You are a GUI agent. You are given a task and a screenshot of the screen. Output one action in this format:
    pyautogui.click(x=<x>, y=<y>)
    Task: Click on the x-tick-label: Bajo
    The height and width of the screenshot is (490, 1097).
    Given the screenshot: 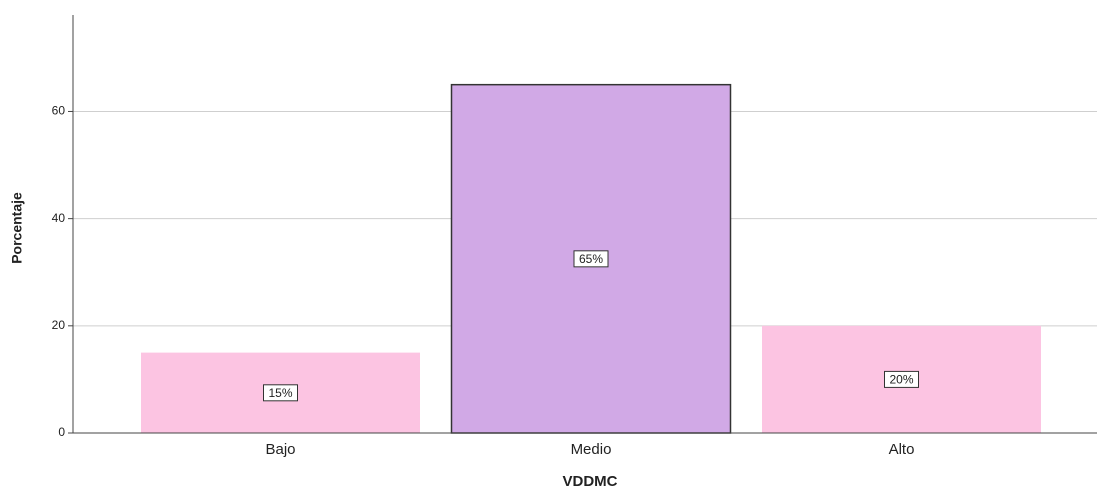 What is the action you would take?
    pyautogui.click(x=280, y=449)
    